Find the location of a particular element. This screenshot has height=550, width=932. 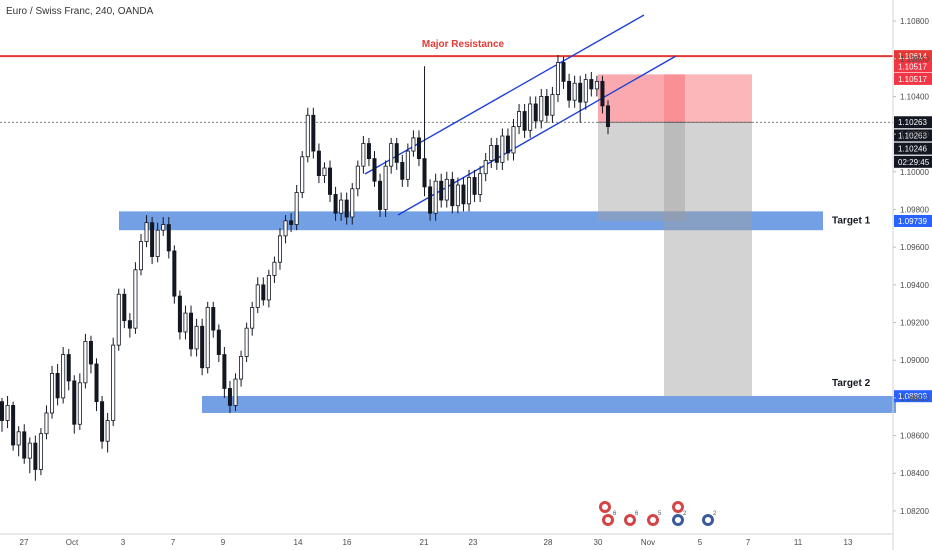

x-tick-label: 27 is located at coordinates (24, 542).